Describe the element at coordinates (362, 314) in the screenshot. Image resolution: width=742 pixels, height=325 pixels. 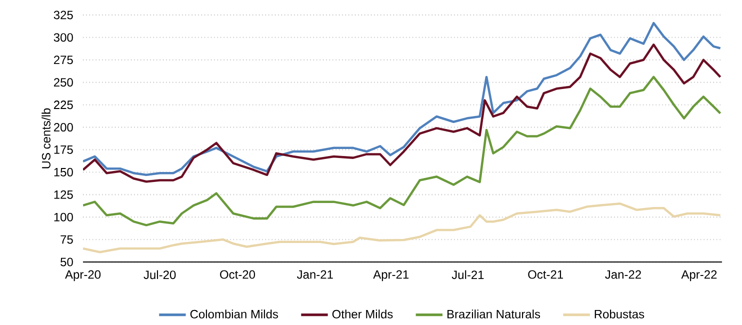
I see `legend-label: Other Milds` at that location.